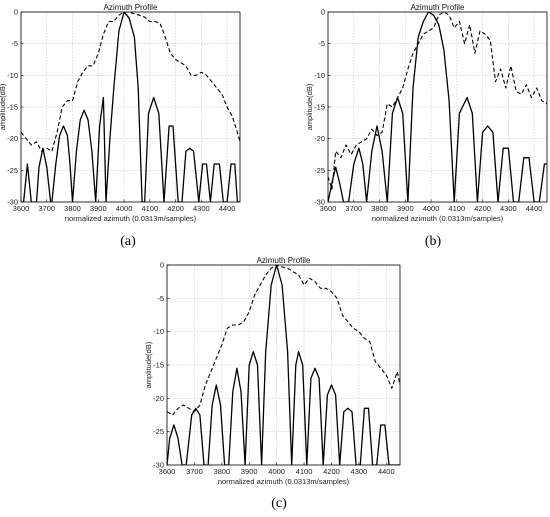 The width and height of the screenshot is (550, 517). Describe the element at coordinates (279, 503) in the screenshot. I see `panel-caption: (c)` at that location.